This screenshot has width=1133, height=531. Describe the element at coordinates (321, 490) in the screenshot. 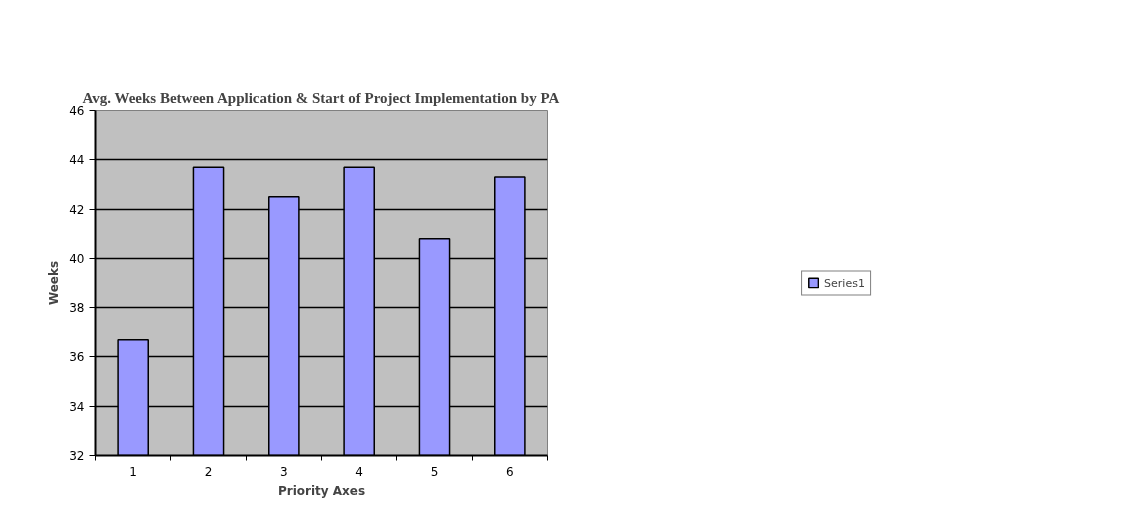

I see `x-axis-title: Priority Axes` at that location.